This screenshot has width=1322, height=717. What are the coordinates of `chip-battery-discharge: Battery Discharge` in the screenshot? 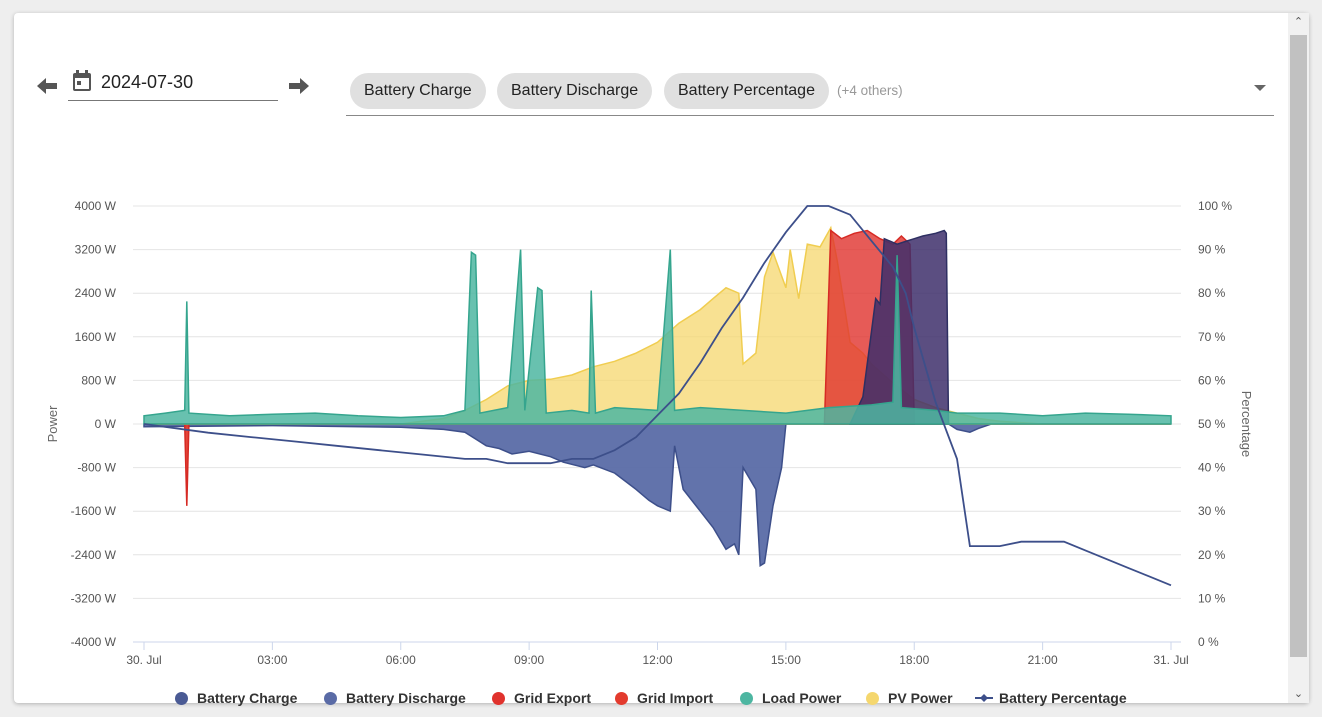 It's located at (575, 91).